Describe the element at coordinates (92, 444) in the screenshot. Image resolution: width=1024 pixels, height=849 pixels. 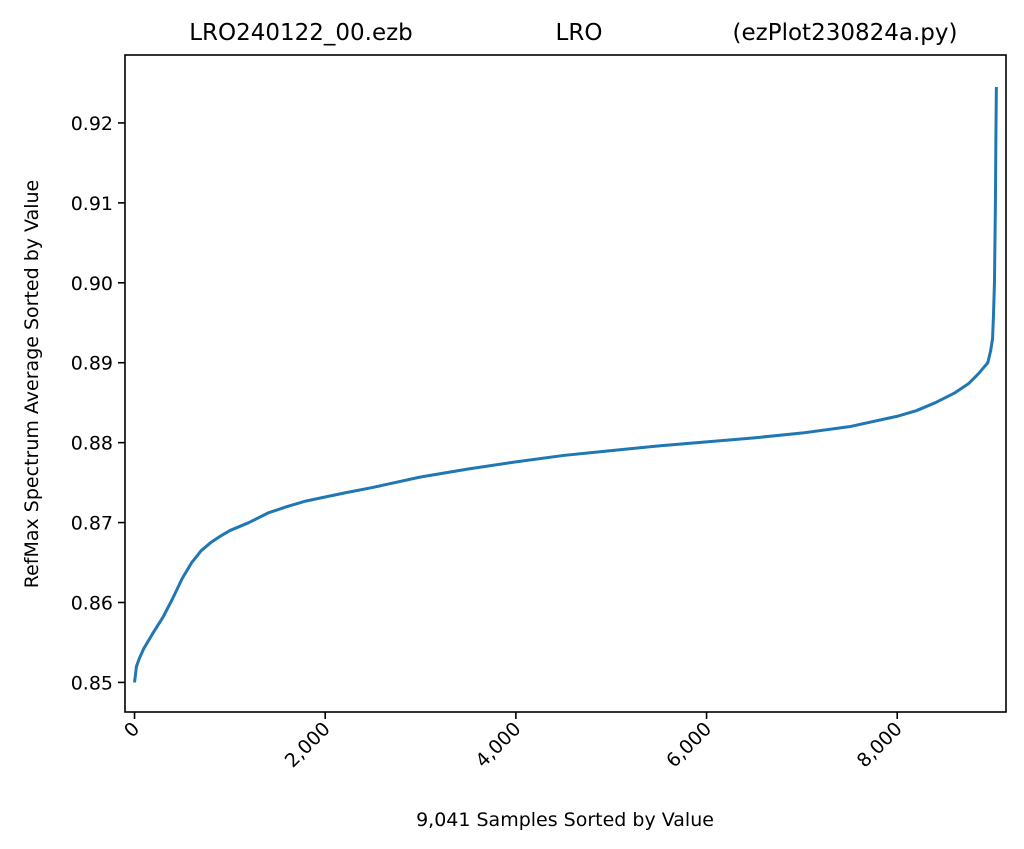
I see `y-tick-label: 0.88` at that location.